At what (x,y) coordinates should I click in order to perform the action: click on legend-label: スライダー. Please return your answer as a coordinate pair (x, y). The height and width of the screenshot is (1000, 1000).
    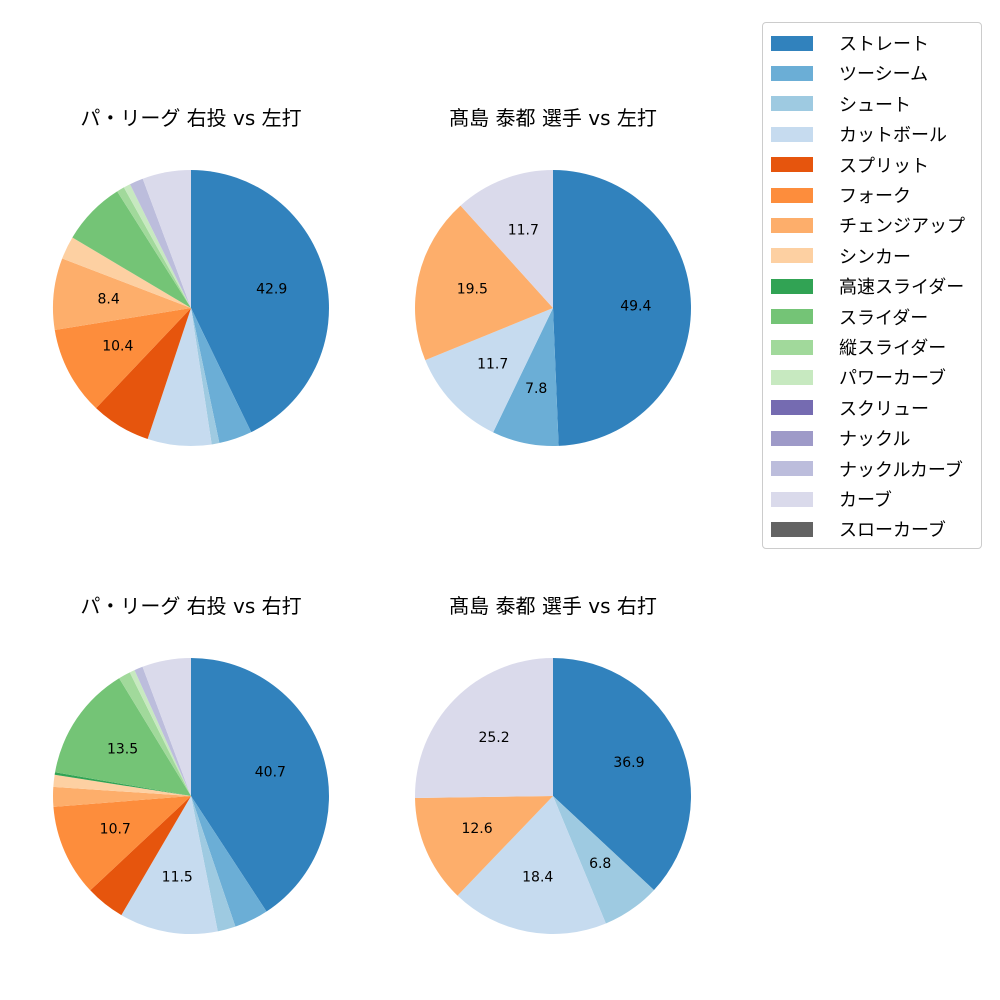
    Looking at the image, I should click on (884, 318).